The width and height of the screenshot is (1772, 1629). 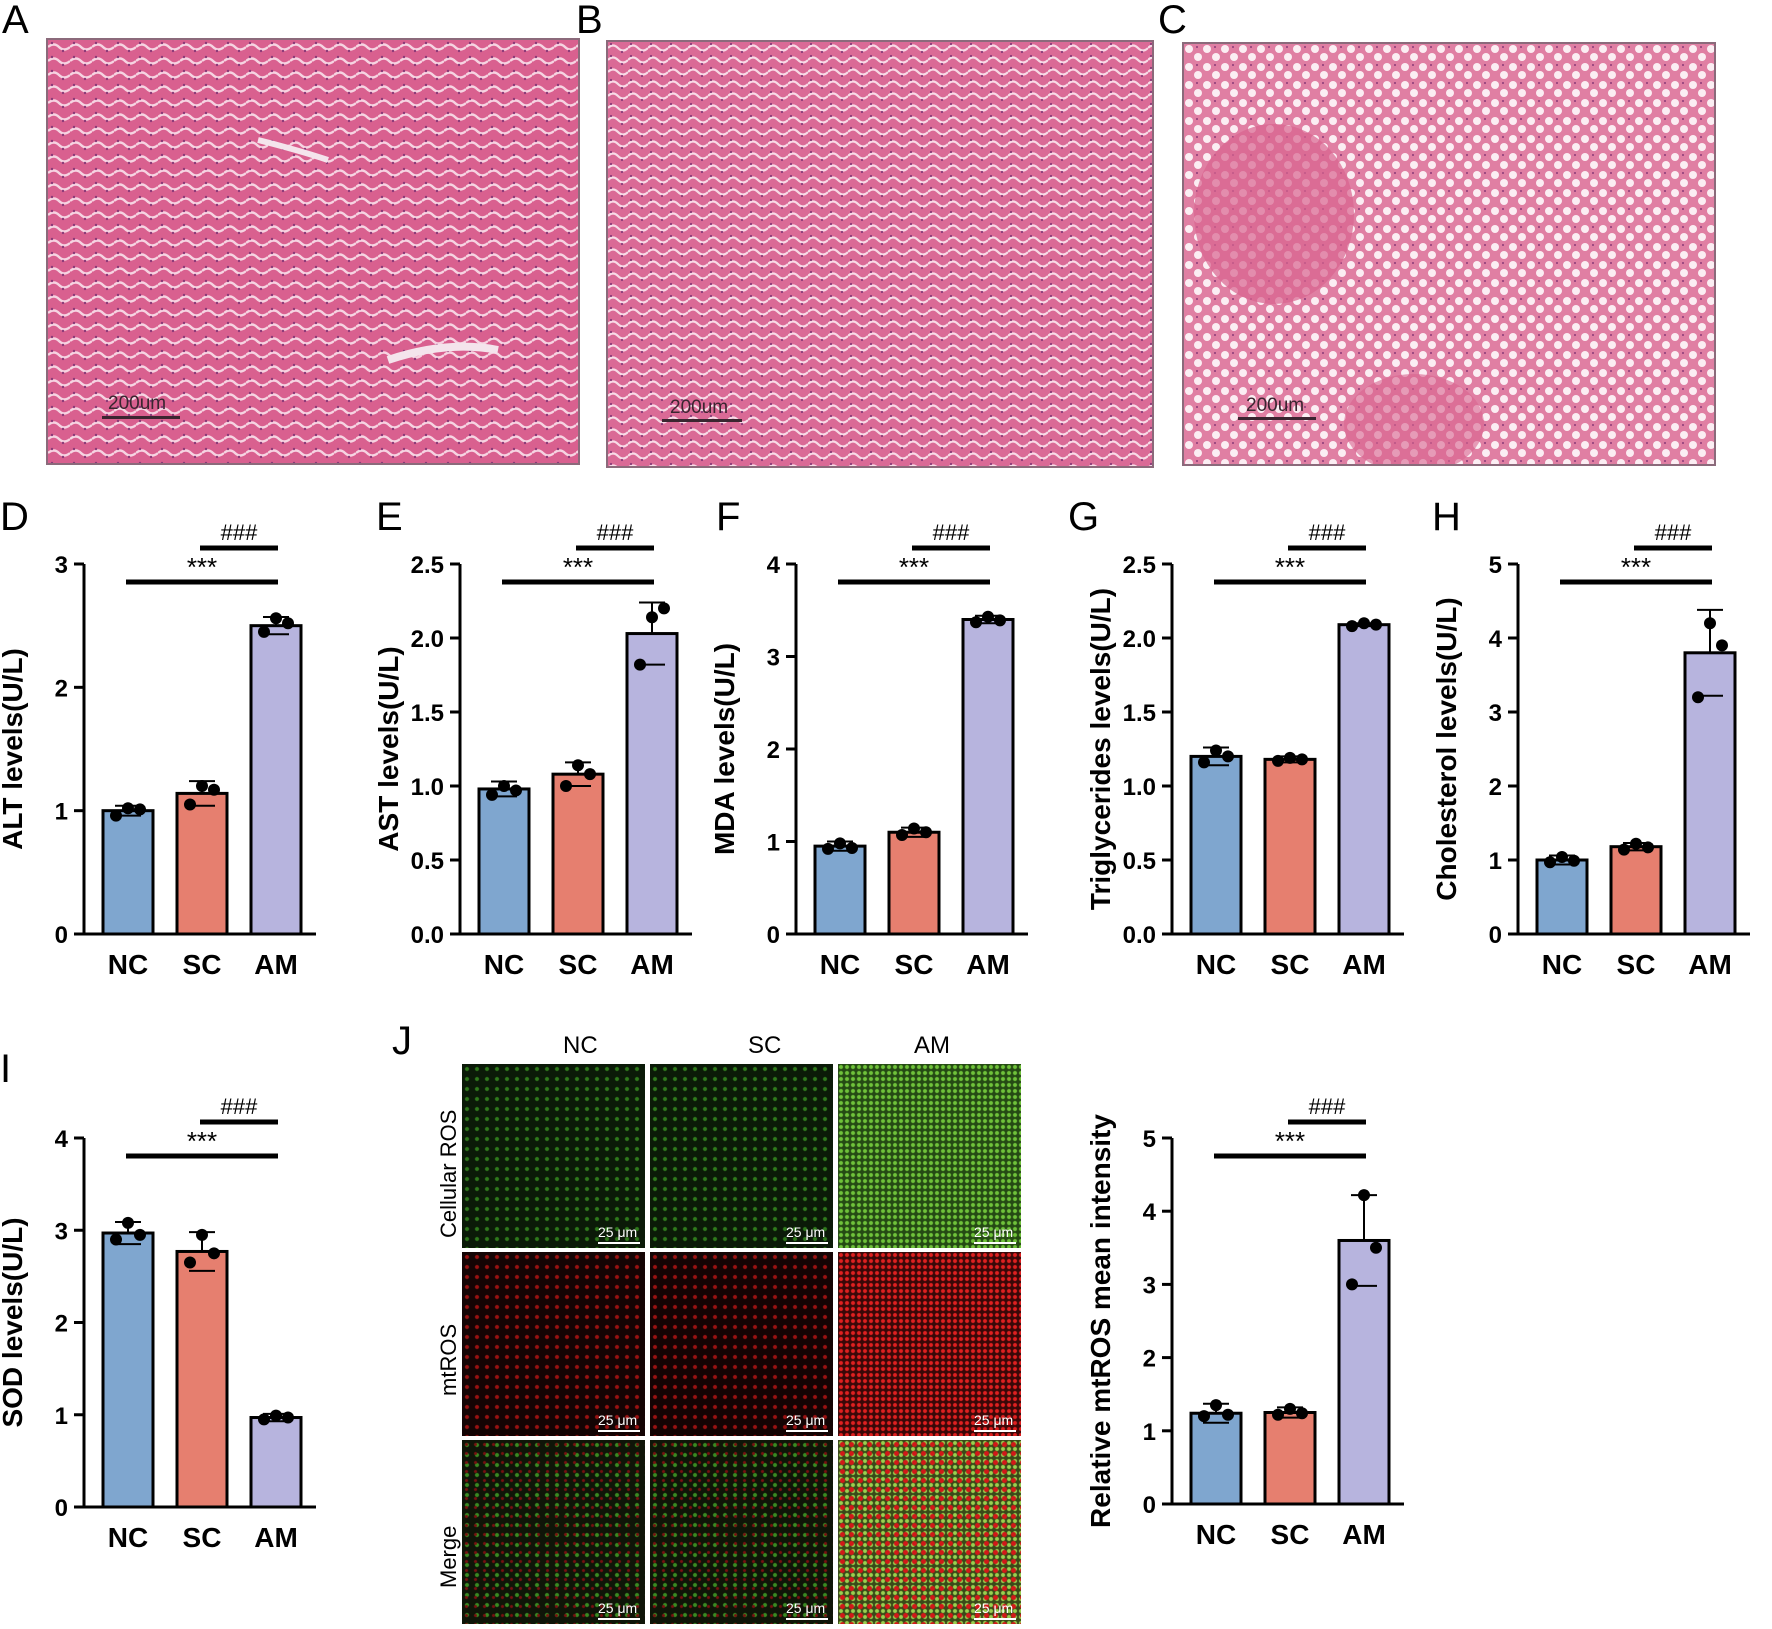 What do you see at coordinates (929, 1344) in the screenshot?
I see `microscopy-image-mtros-am` at bounding box center [929, 1344].